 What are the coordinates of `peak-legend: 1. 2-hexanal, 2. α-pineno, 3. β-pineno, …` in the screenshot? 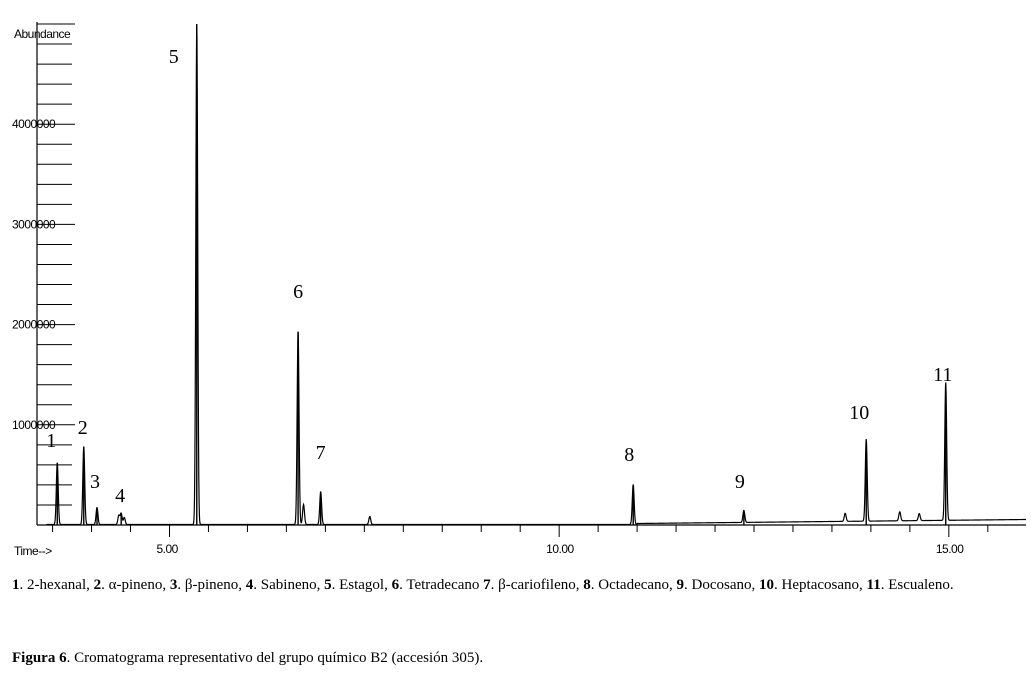 It's located at (519, 585).